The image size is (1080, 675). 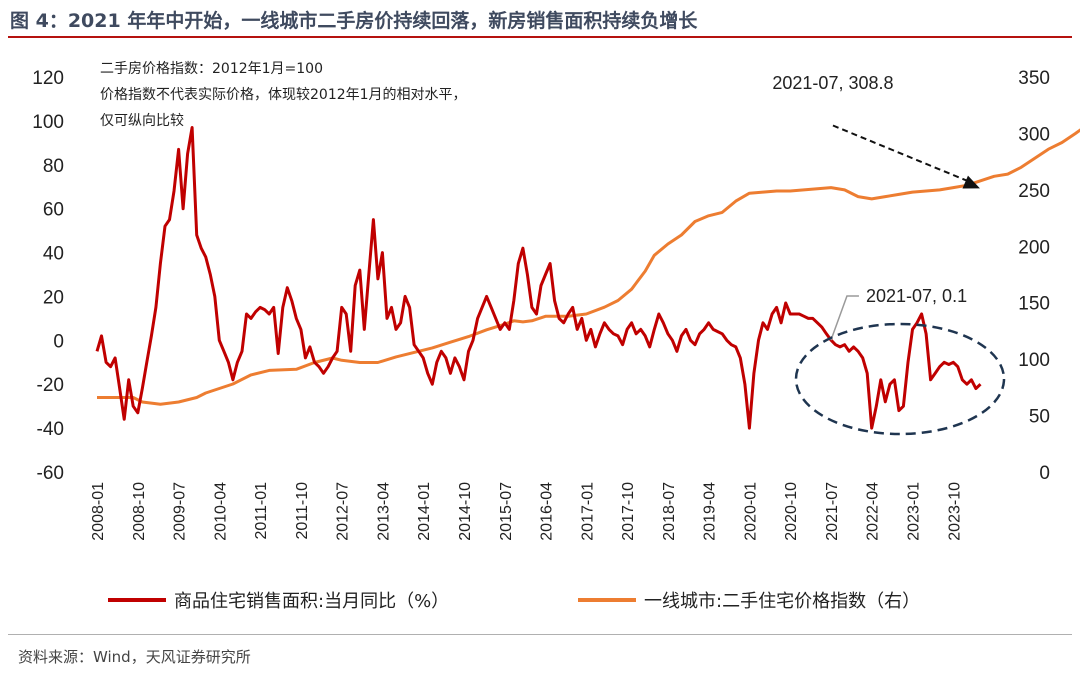 What do you see at coordinates (844, 318) in the screenshot?
I see `annotation-leader-yoy` at bounding box center [844, 318].